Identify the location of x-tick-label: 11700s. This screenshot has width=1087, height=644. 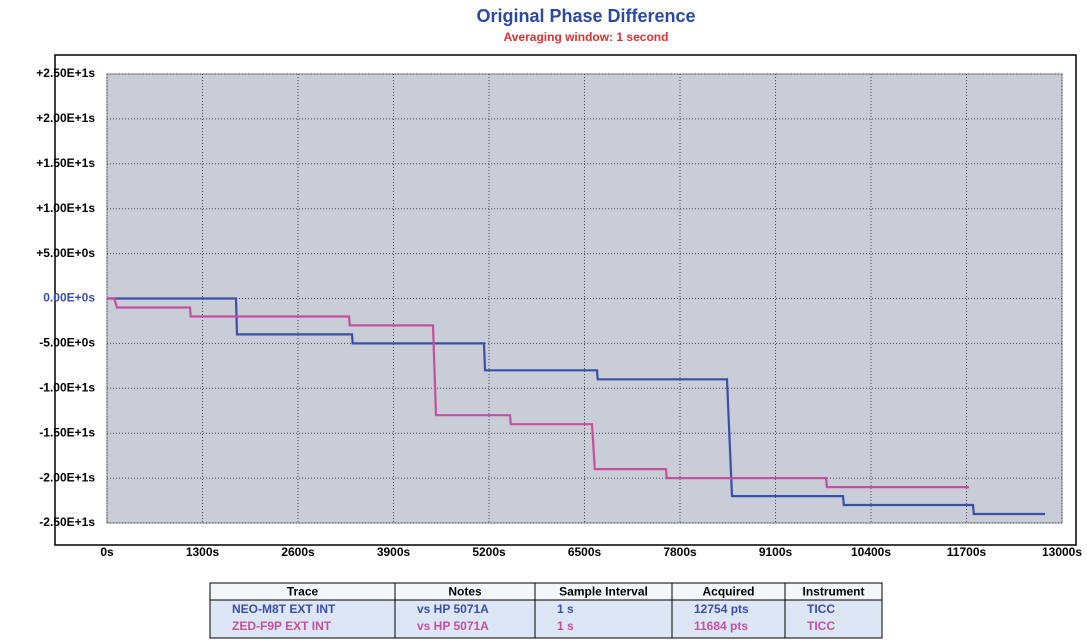
(967, 552).